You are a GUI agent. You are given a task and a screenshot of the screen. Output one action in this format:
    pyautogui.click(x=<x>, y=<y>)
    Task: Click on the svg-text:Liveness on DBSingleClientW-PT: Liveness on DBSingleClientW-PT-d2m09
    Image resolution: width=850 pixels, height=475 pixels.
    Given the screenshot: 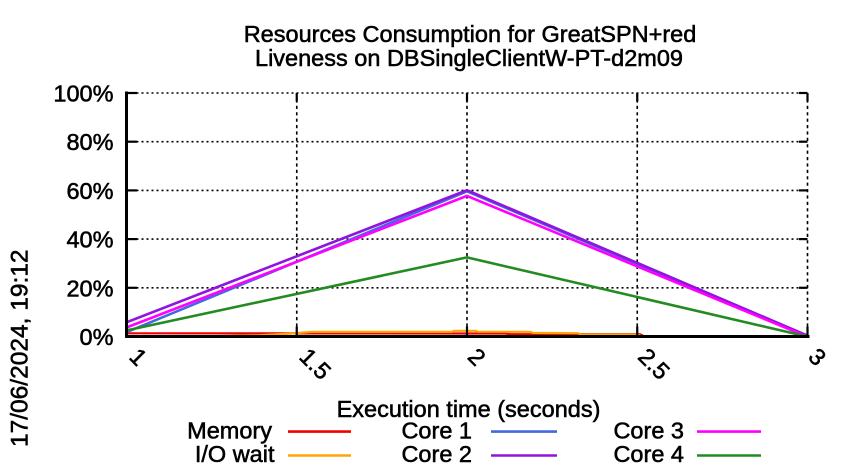 What is the action you would take?
    pyautogui.click(x=469, y=58)
    